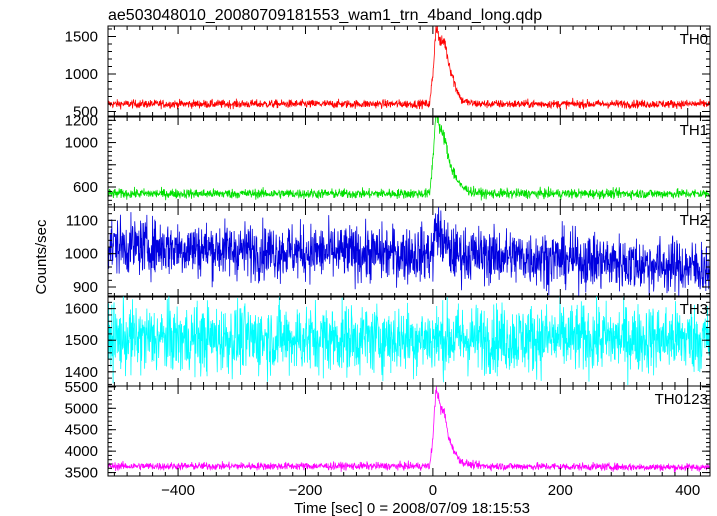 The width and height of the screenshot is (717, 516). Describe the element at coordinates (81, 408) in the screenshot. I see `y-tick-label: 5000` at that location.